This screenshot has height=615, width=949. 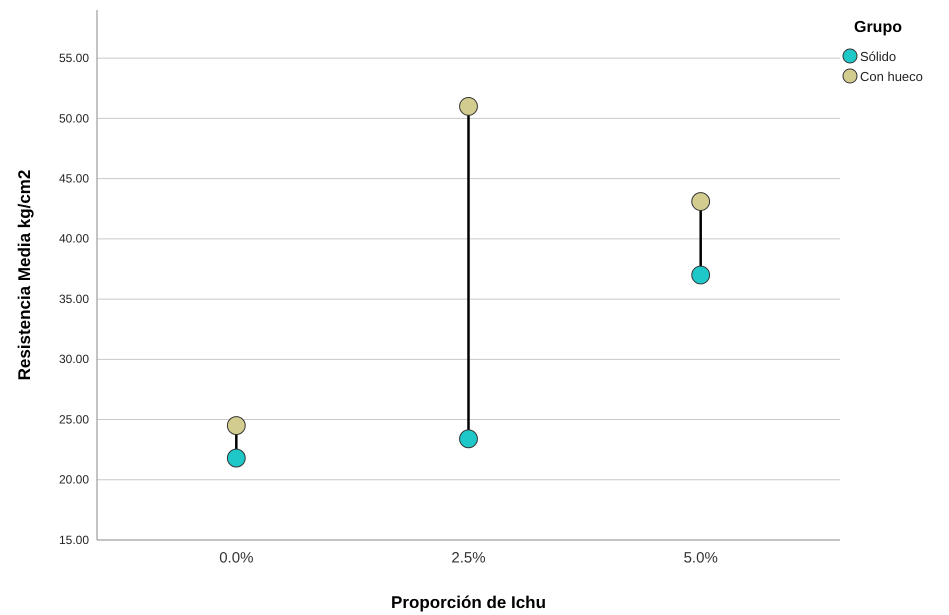 I want to click on x-tick-label: 5.0%, so click(x=701, y=558).